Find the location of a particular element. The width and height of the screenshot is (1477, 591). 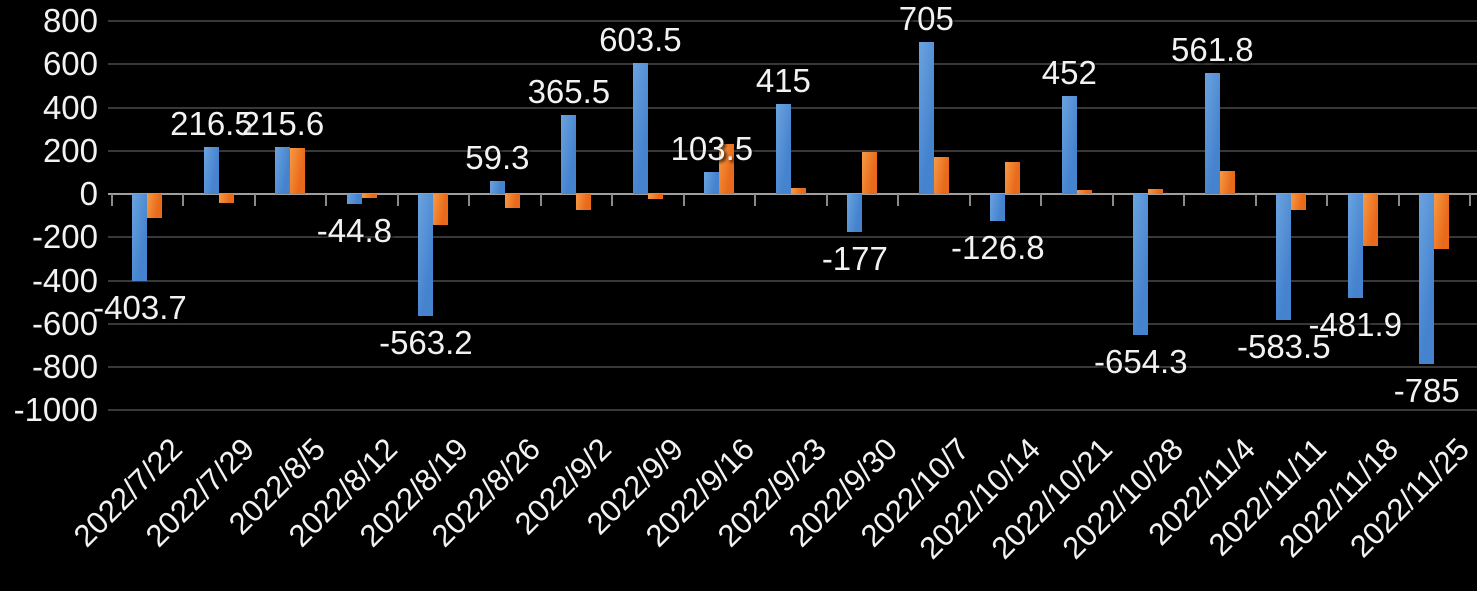

data-label: -44.8 is located at coordinates (354, 230).